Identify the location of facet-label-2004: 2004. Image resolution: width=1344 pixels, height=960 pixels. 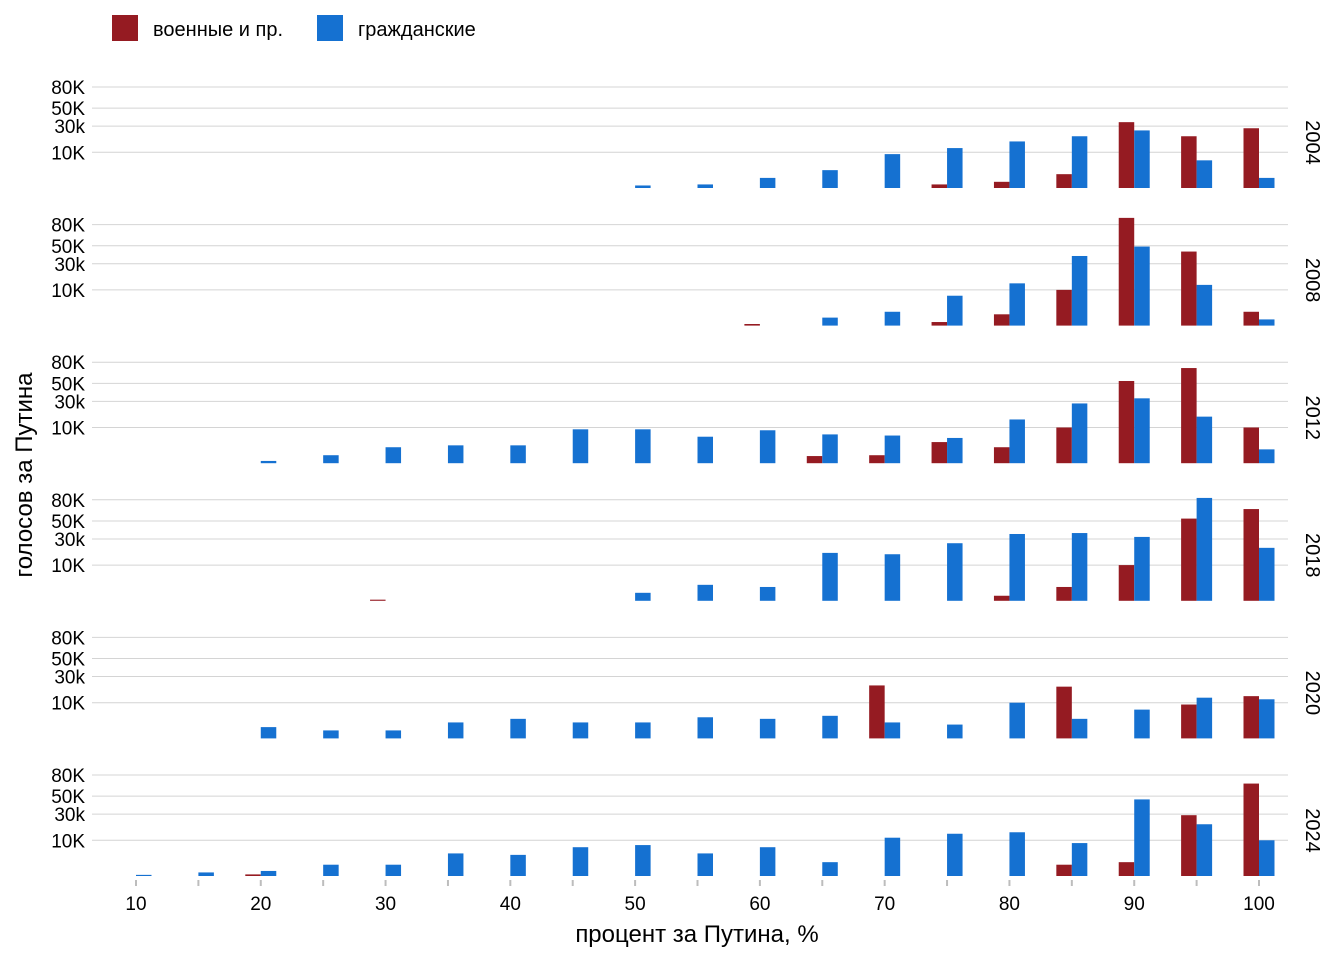
(1312, 142).